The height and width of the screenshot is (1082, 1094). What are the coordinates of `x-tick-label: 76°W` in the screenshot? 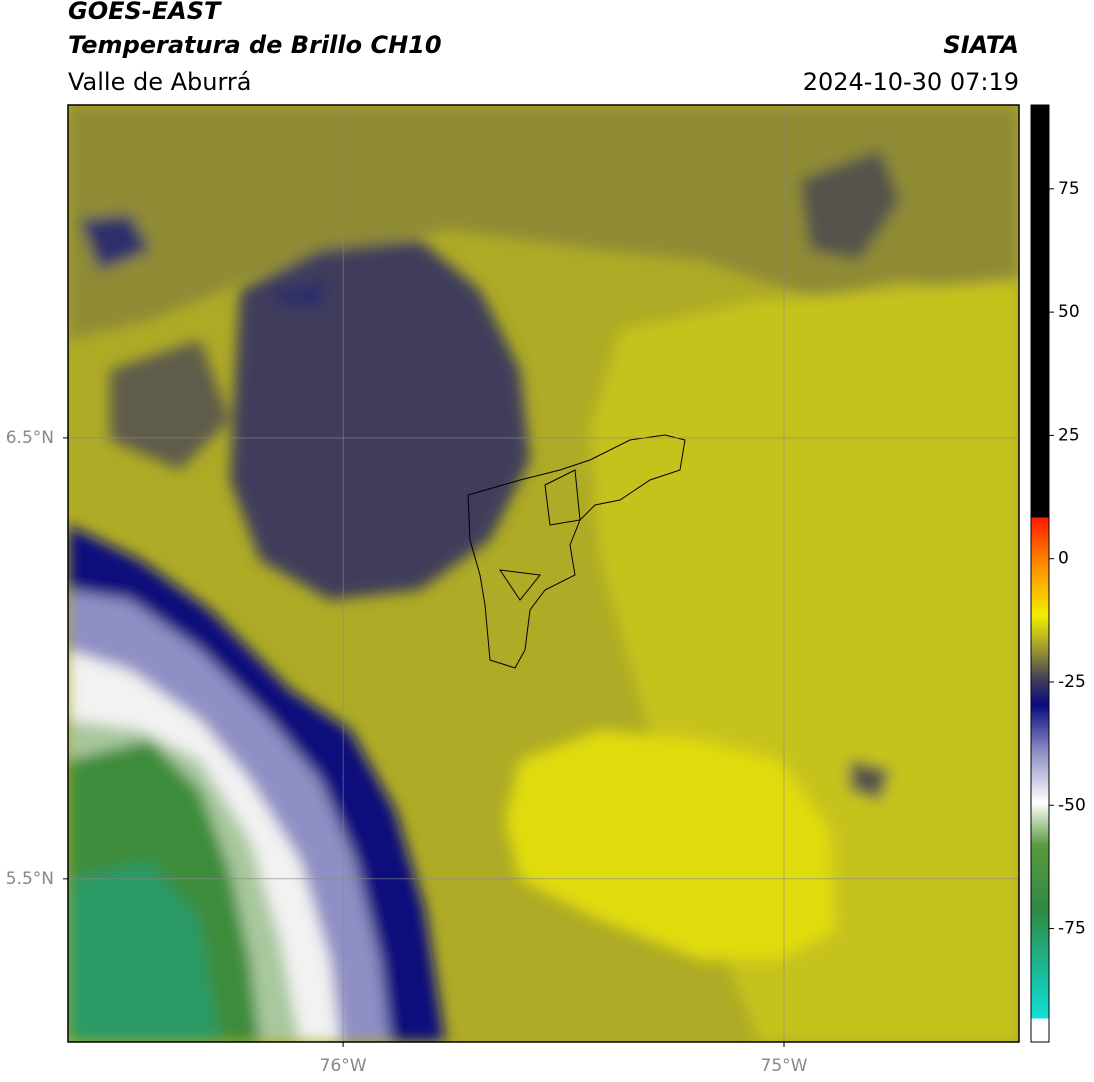 It's located at (343, 1066).